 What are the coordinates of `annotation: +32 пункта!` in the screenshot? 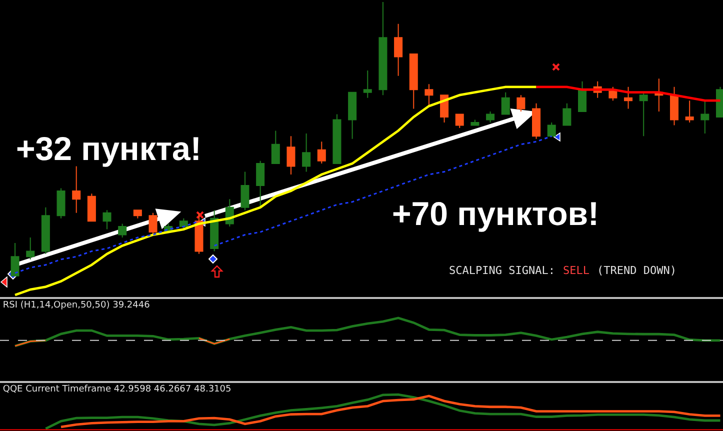 It's located at (109, 148).